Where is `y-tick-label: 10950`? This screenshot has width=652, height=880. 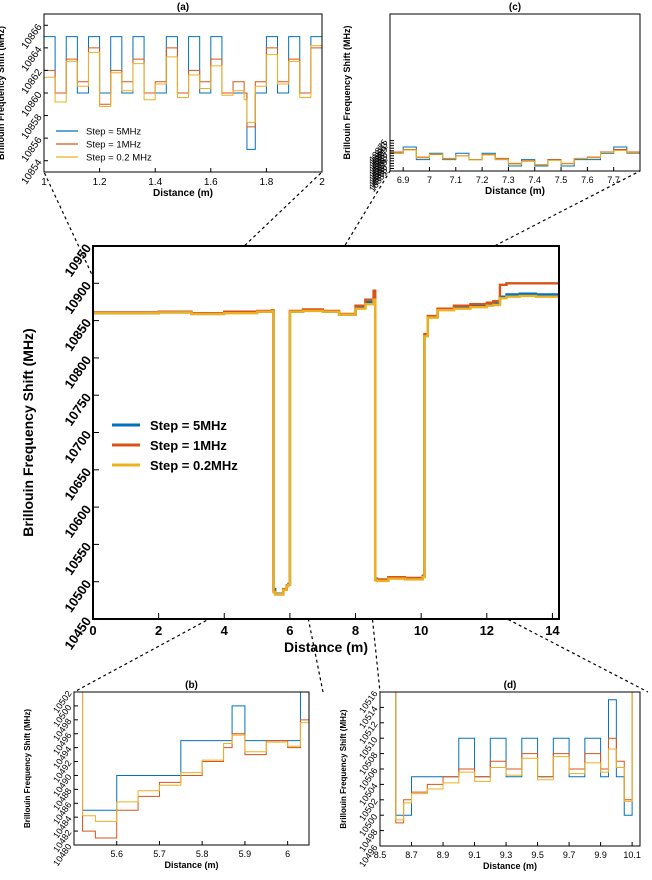 y-tick-label: 10950 is located at coordinates (77, 260).